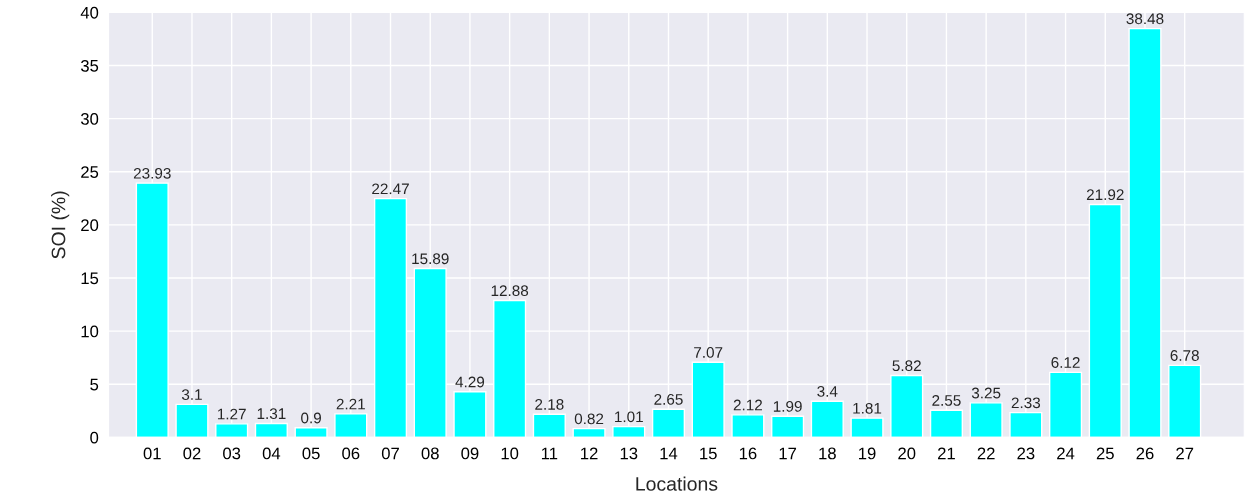 The width and height of the screenshot is (1248, 497). I want to click on y-tick-label: 35, so click(89, 65).